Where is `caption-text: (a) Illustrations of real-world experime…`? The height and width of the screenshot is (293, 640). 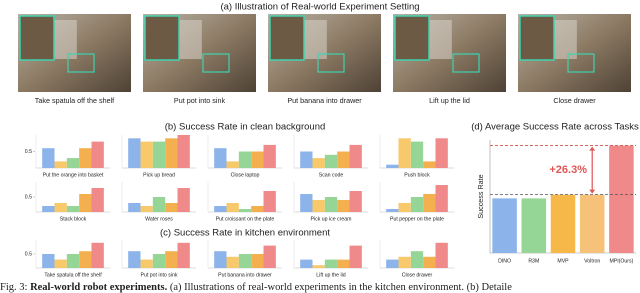
caption-text: (a) Illustrations of real-world experime… is located at coordinates (341, 287).